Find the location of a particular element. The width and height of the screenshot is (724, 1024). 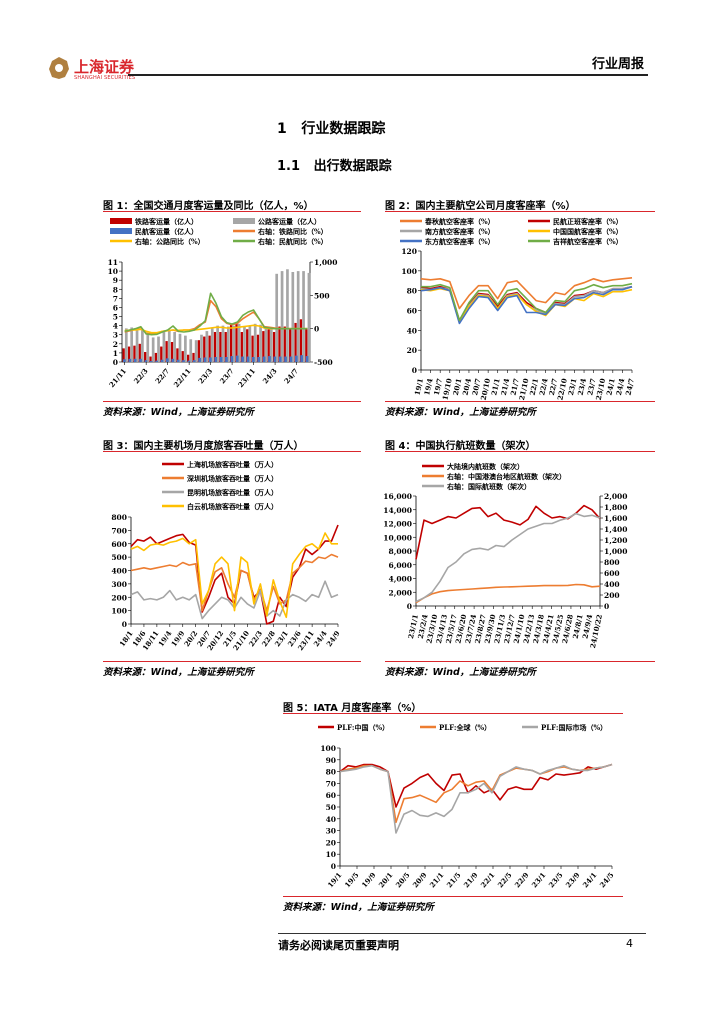

y-tick-label: 9 is located at coordinates (115, 280).